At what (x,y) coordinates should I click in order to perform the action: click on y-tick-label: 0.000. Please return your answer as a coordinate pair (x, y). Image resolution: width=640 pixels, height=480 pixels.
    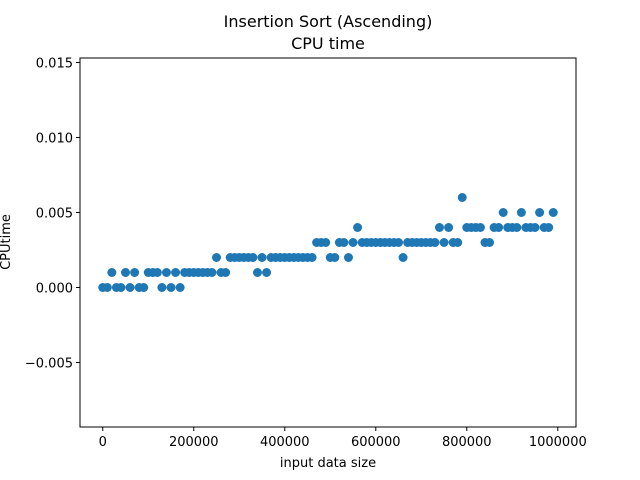
    Looking at the image, I should click on (54, 289).